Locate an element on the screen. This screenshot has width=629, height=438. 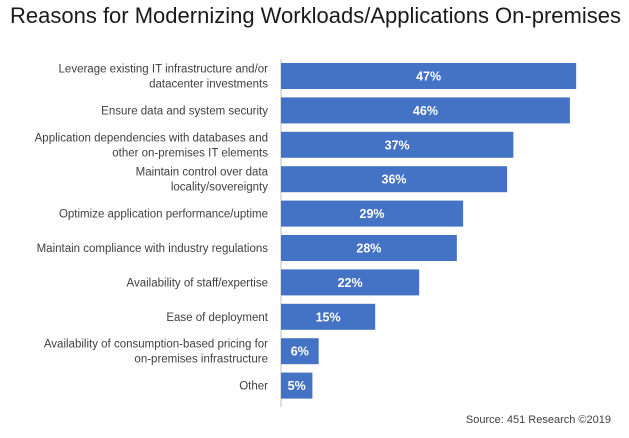
bar-value-label: 46% is located at coordinates (425, 111).